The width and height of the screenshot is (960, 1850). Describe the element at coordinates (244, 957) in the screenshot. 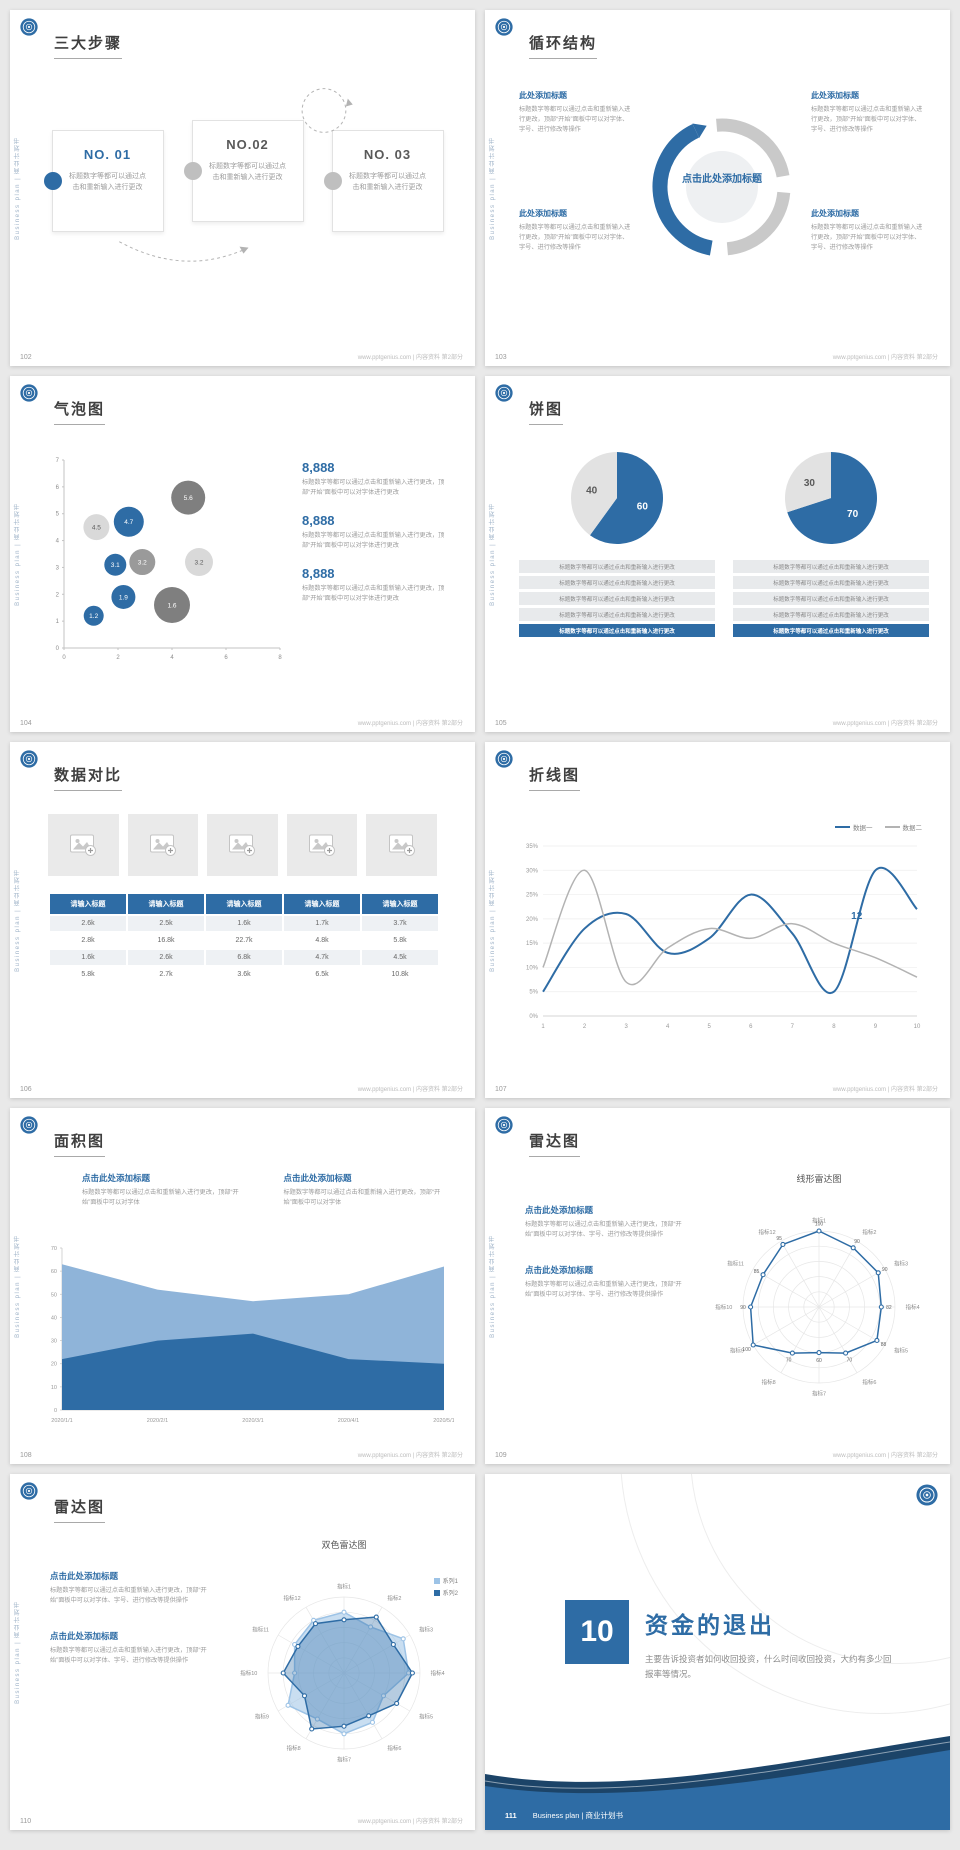

I see `table-cell: 6.8k` at that location.